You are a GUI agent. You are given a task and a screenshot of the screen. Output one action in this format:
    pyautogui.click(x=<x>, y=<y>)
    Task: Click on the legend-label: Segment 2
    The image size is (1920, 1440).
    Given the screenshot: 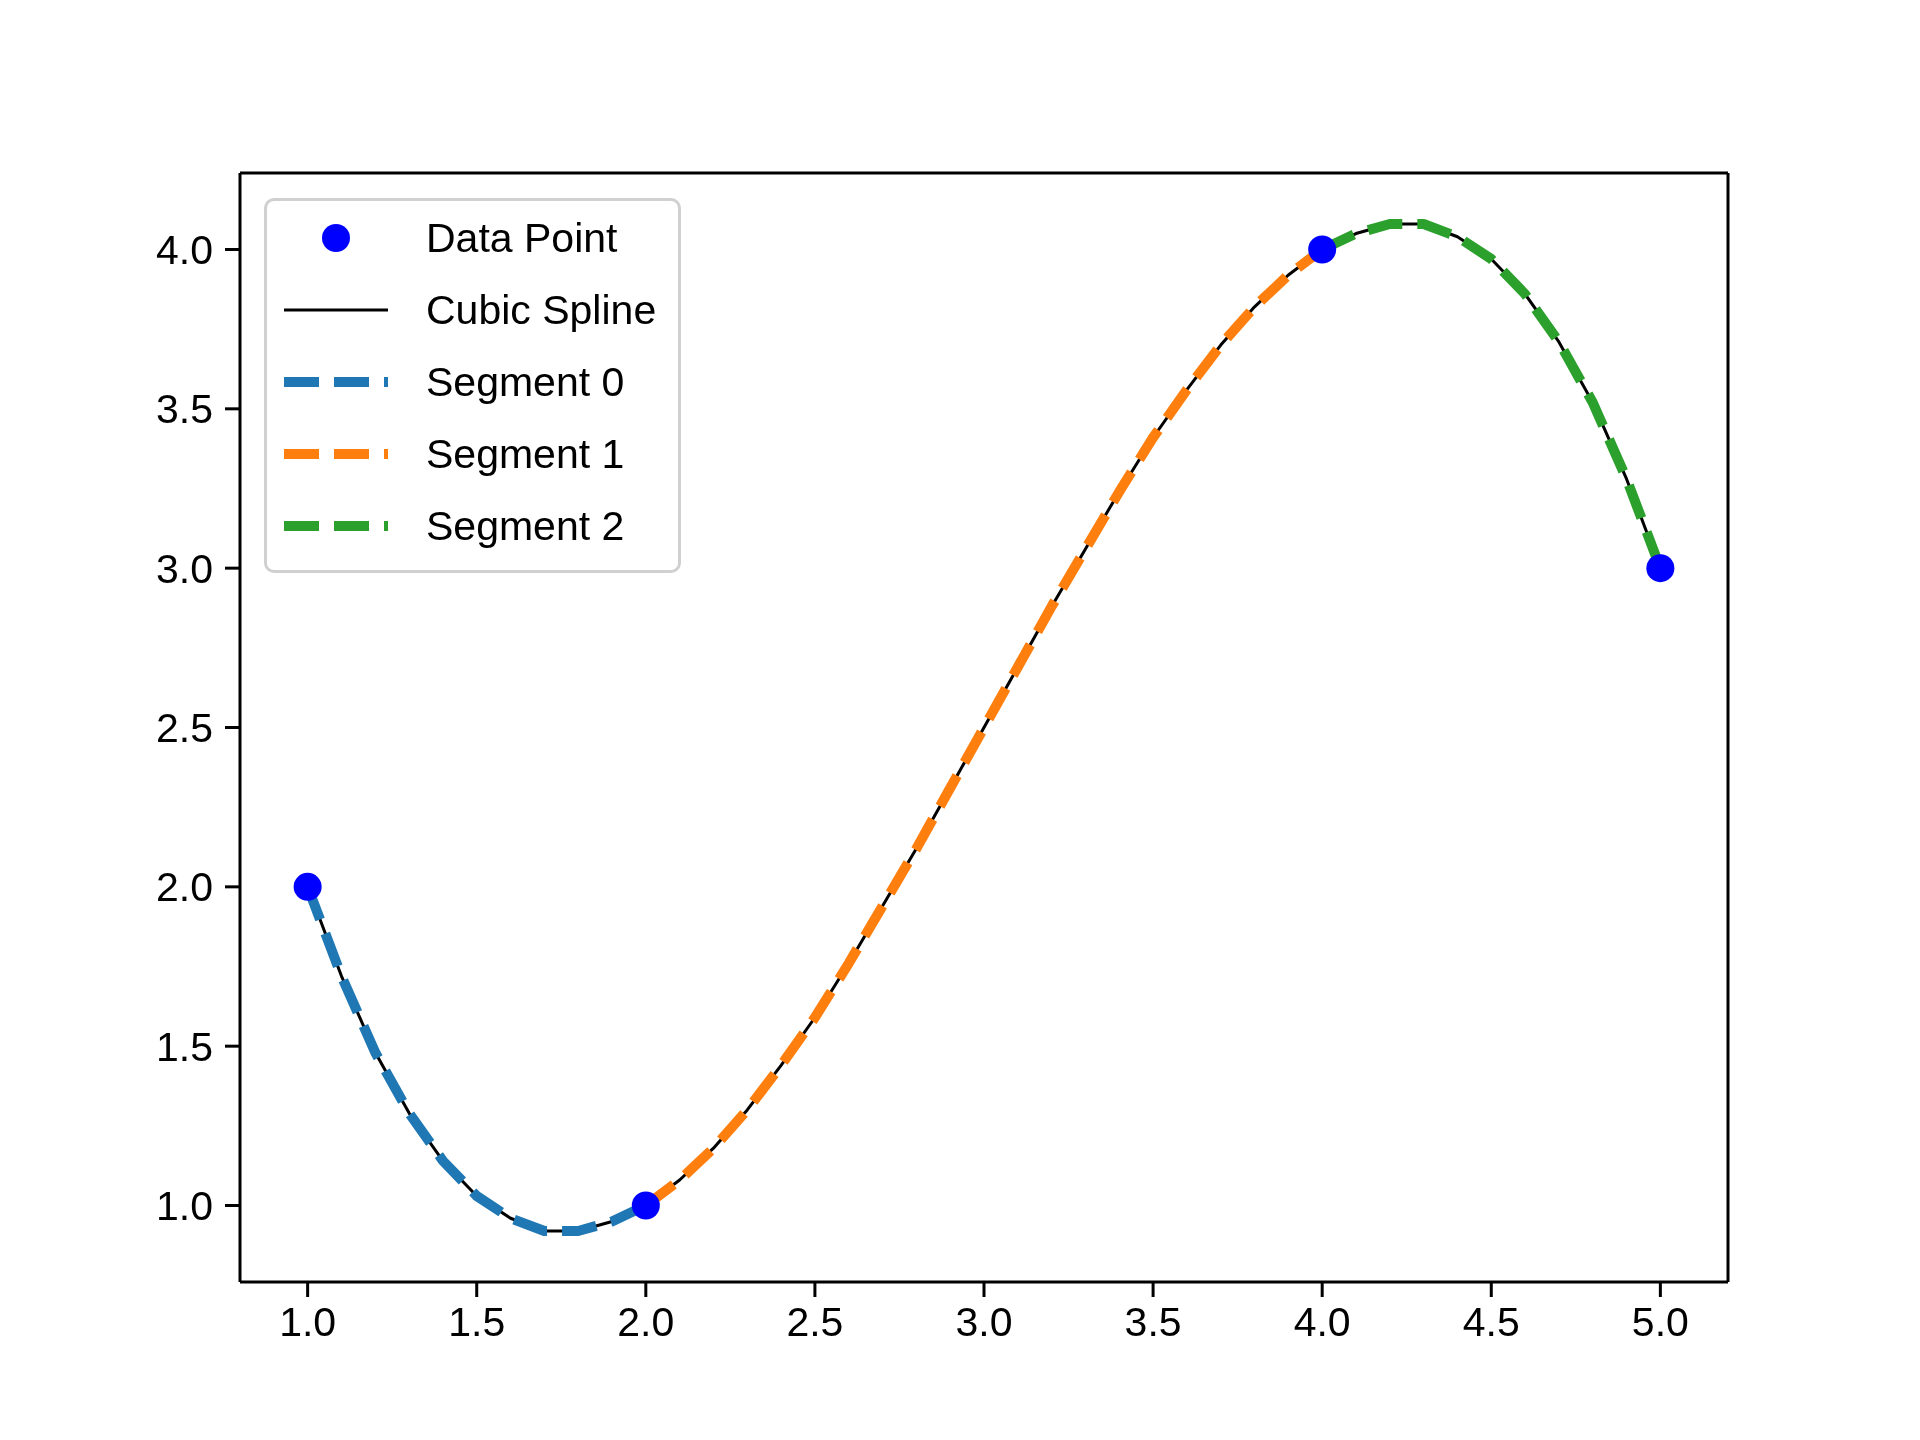 What is the action you would take?
    pyautogui.click(x=525, y=526)
    